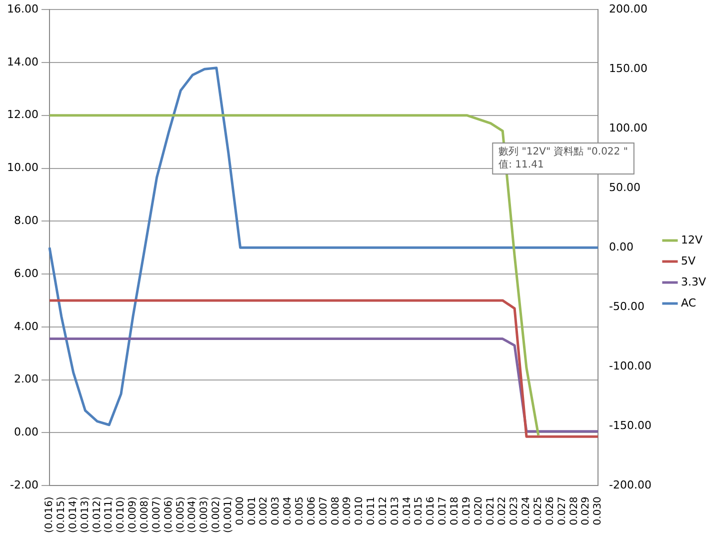 This screenshot has width=720, height=540. What do you see at coordinates (336, 511) in the screenshot?
I see `x-tick-label: 0.008` at bounding box center [336, 511].